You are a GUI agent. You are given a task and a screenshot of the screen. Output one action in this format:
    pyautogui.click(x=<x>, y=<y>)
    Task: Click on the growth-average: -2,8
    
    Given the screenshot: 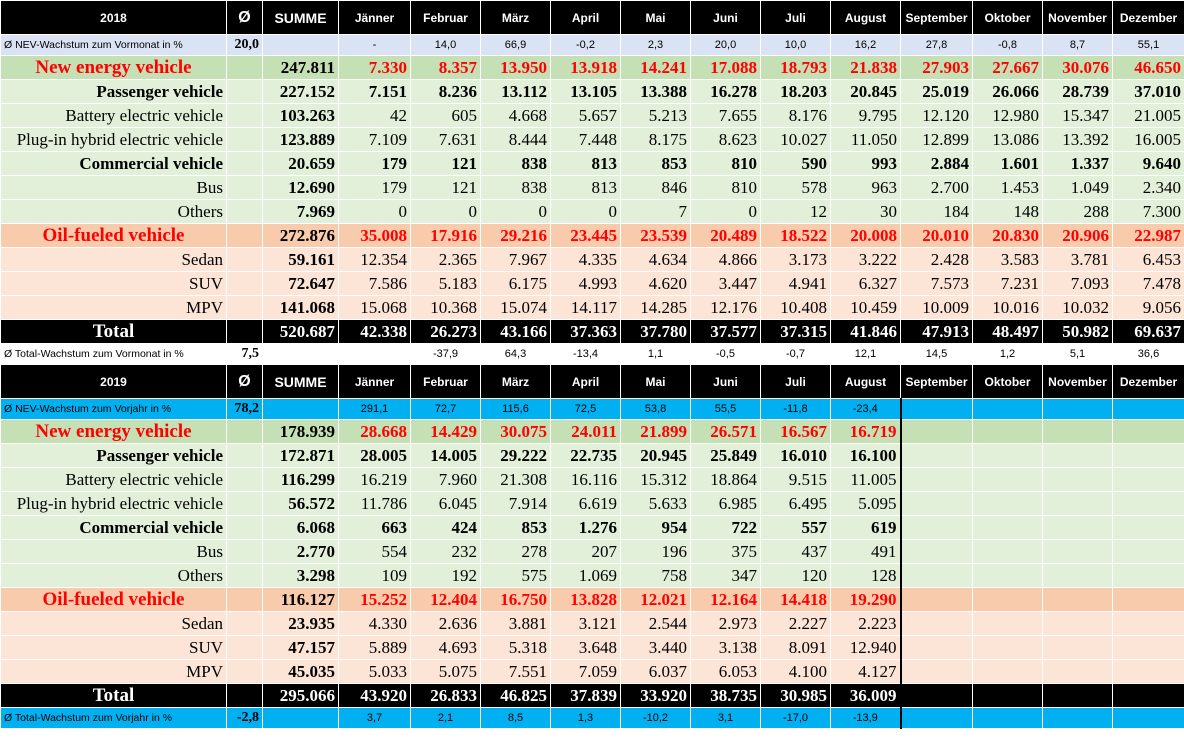 What is the action you would take?
    pyautogui.click(x=244, y=718)
    